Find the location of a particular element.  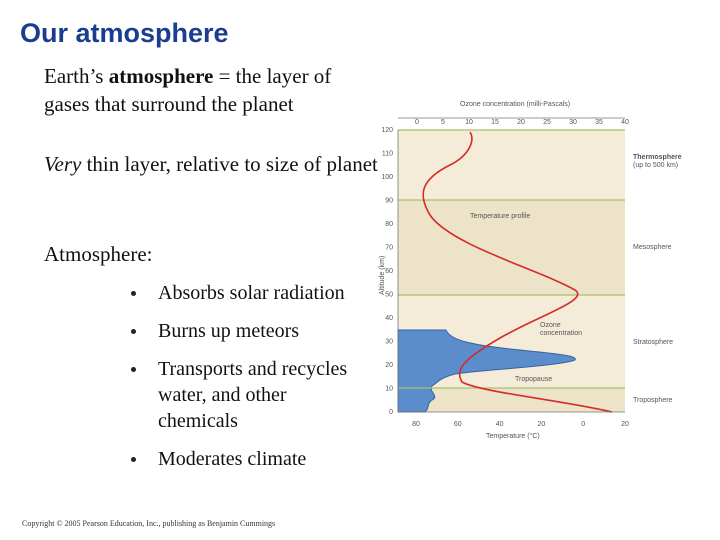

slide-title: Our atmosphere is located at coordinates (124, 33).